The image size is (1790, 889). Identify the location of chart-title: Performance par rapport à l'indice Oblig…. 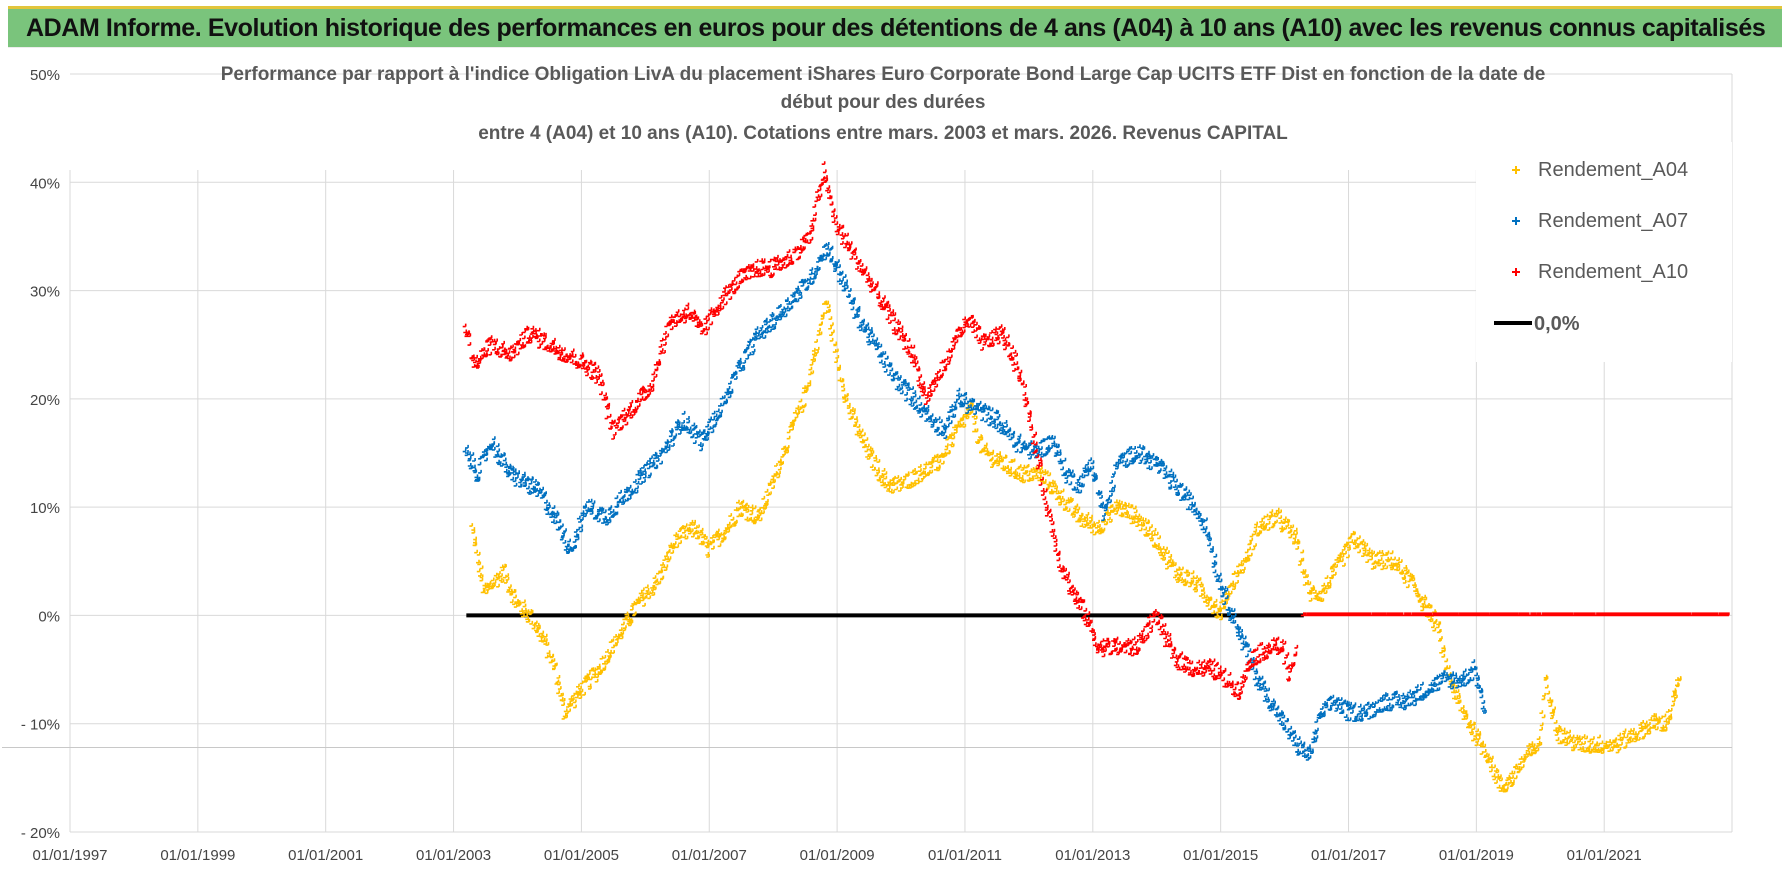
(883, 104).